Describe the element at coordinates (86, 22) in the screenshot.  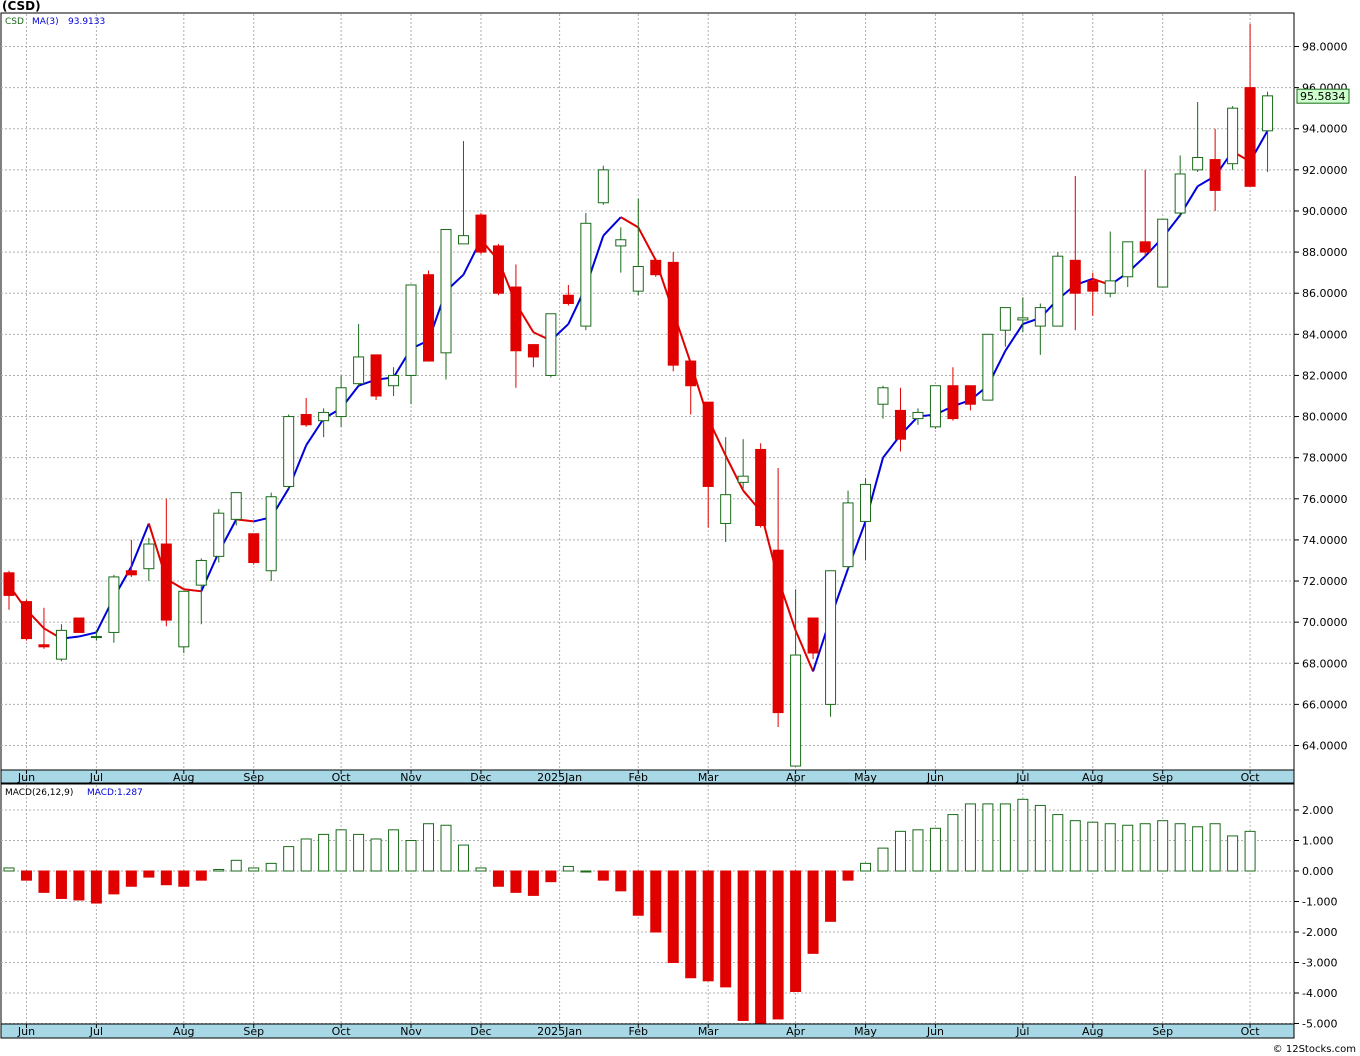
I see `legend-ma-value: 93.9133` at that location.